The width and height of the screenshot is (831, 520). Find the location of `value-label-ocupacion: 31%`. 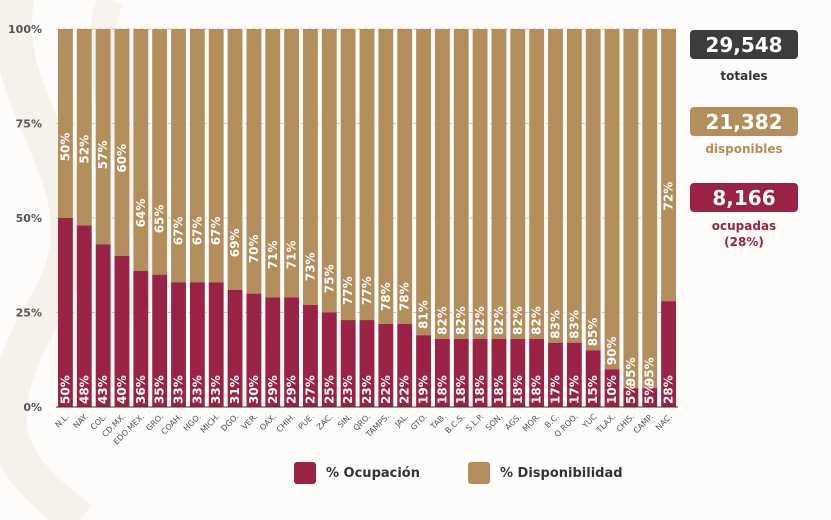

value-label-ocupacion: 31% is located at coordinates (235, 389).